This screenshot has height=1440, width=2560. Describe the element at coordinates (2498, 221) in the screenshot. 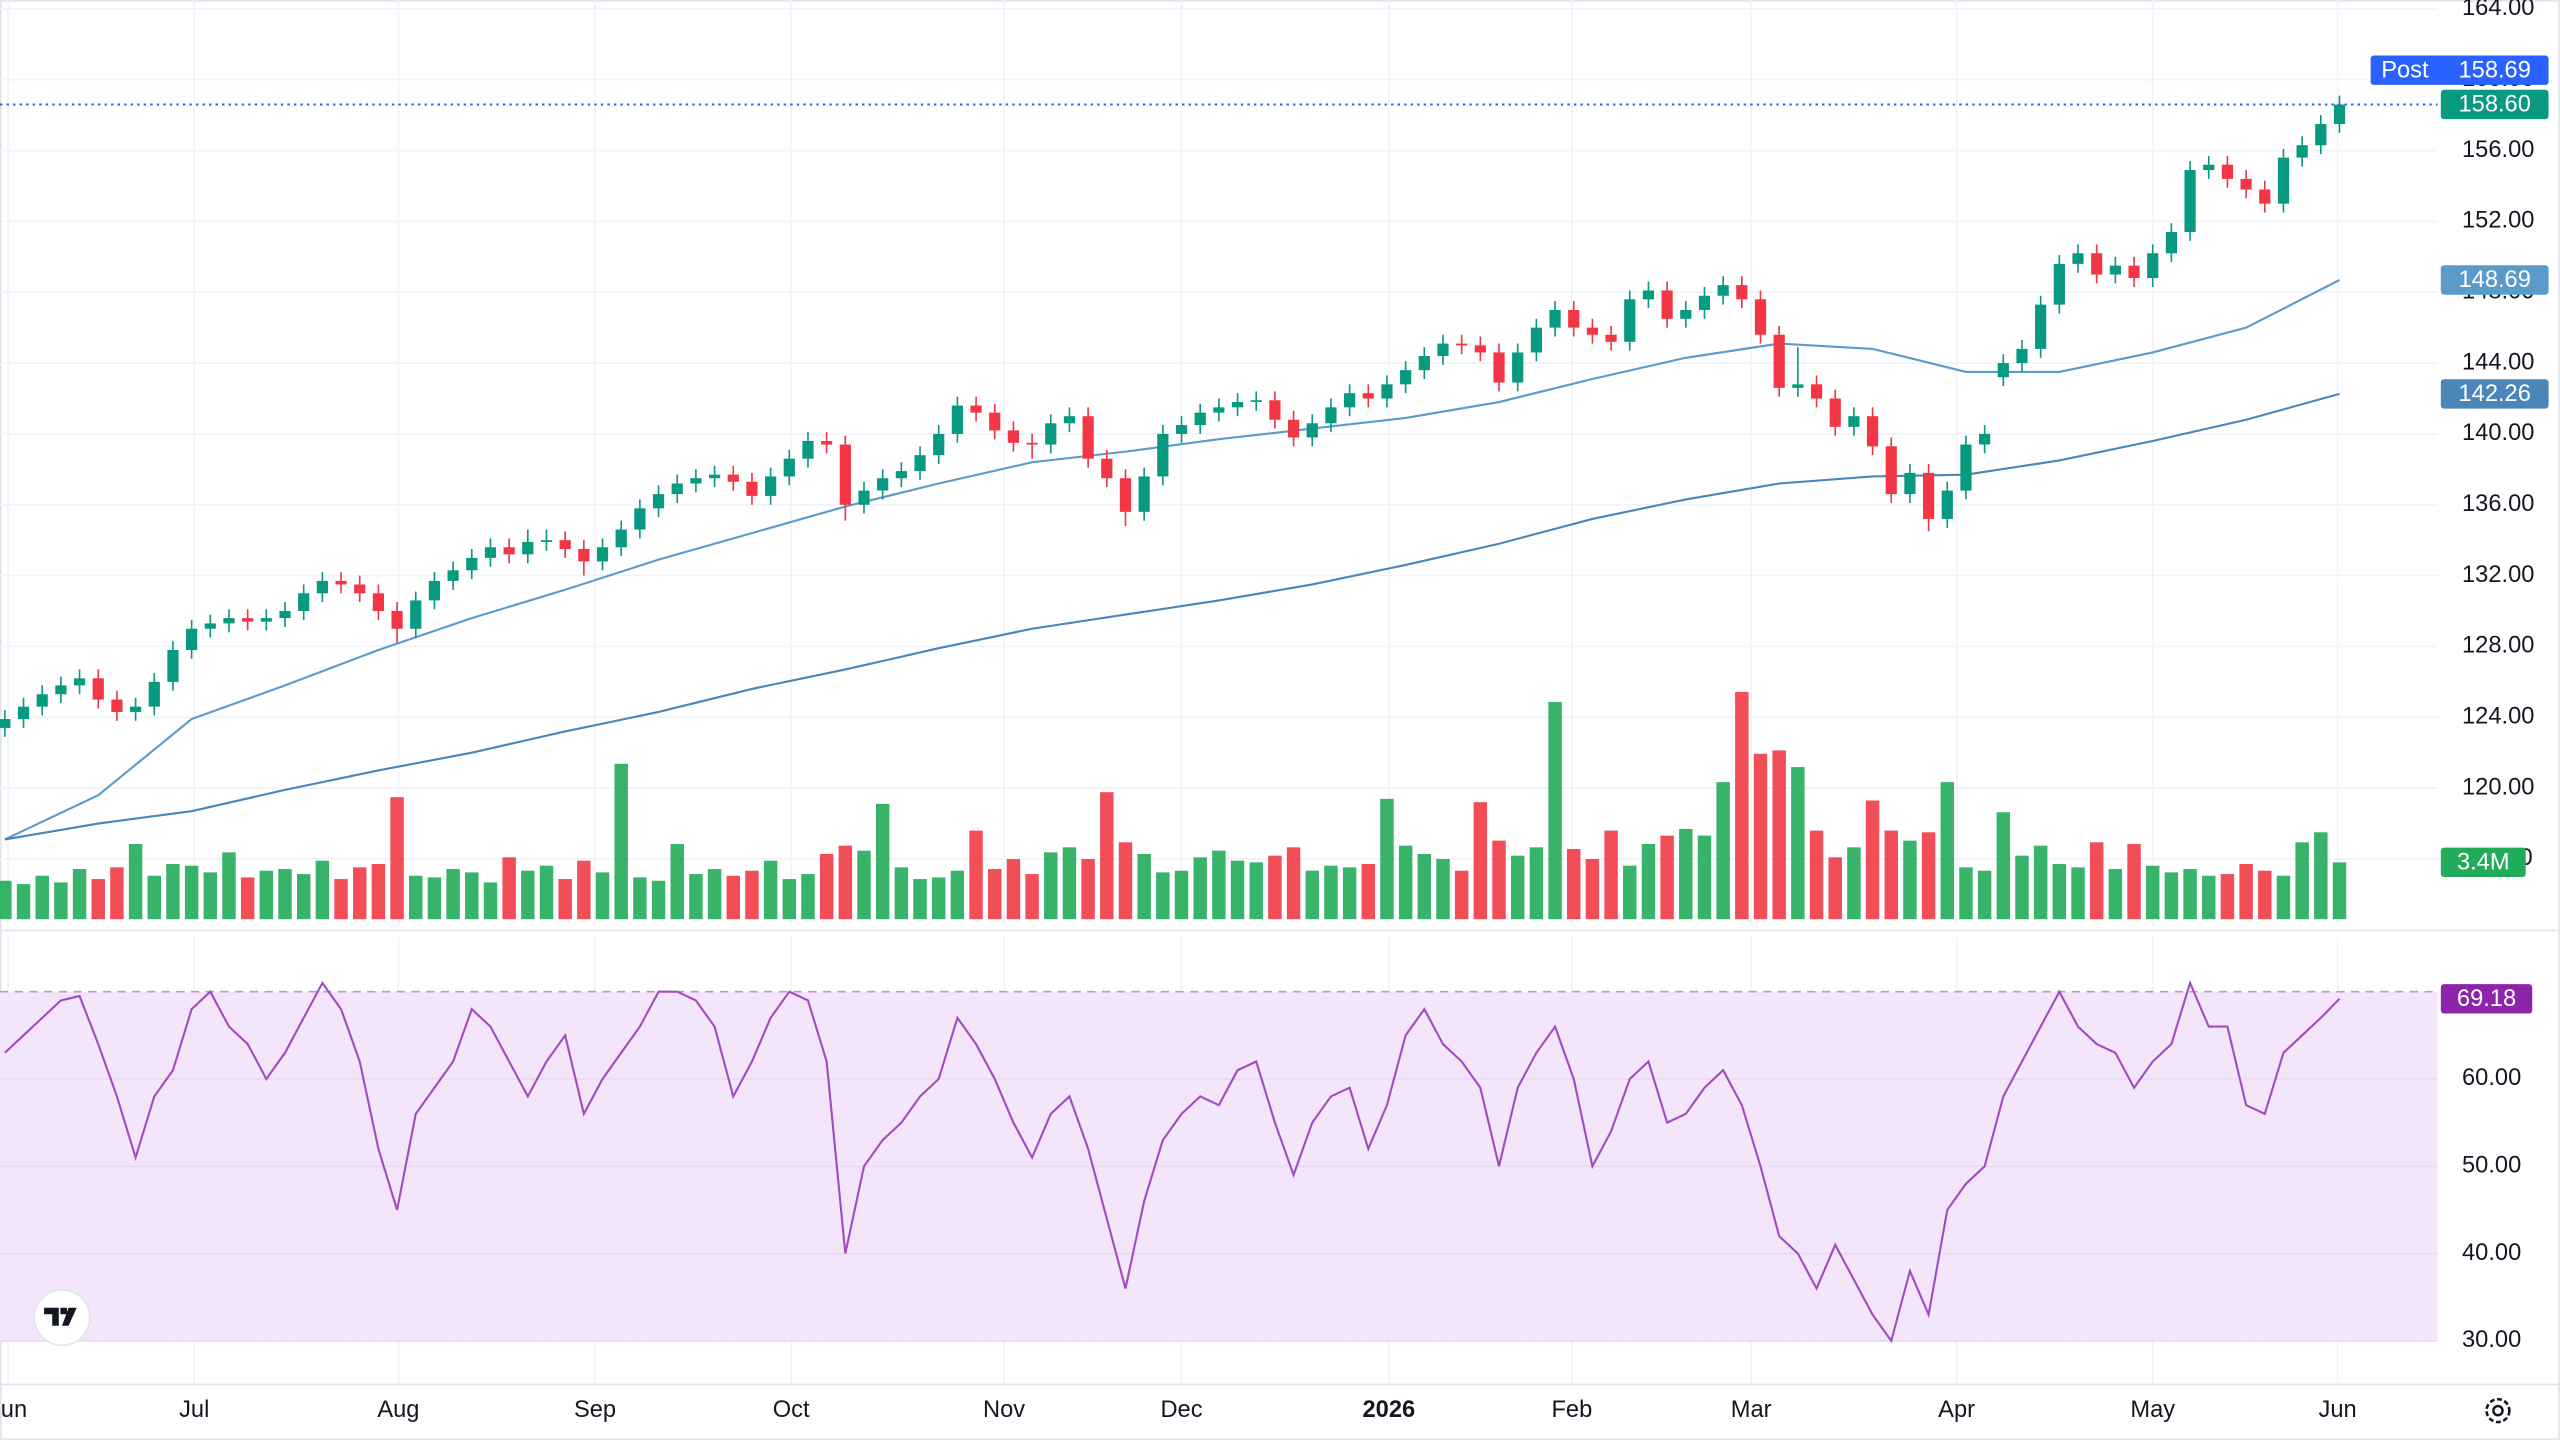

I see `y-tick-label: 152.00` at that location.